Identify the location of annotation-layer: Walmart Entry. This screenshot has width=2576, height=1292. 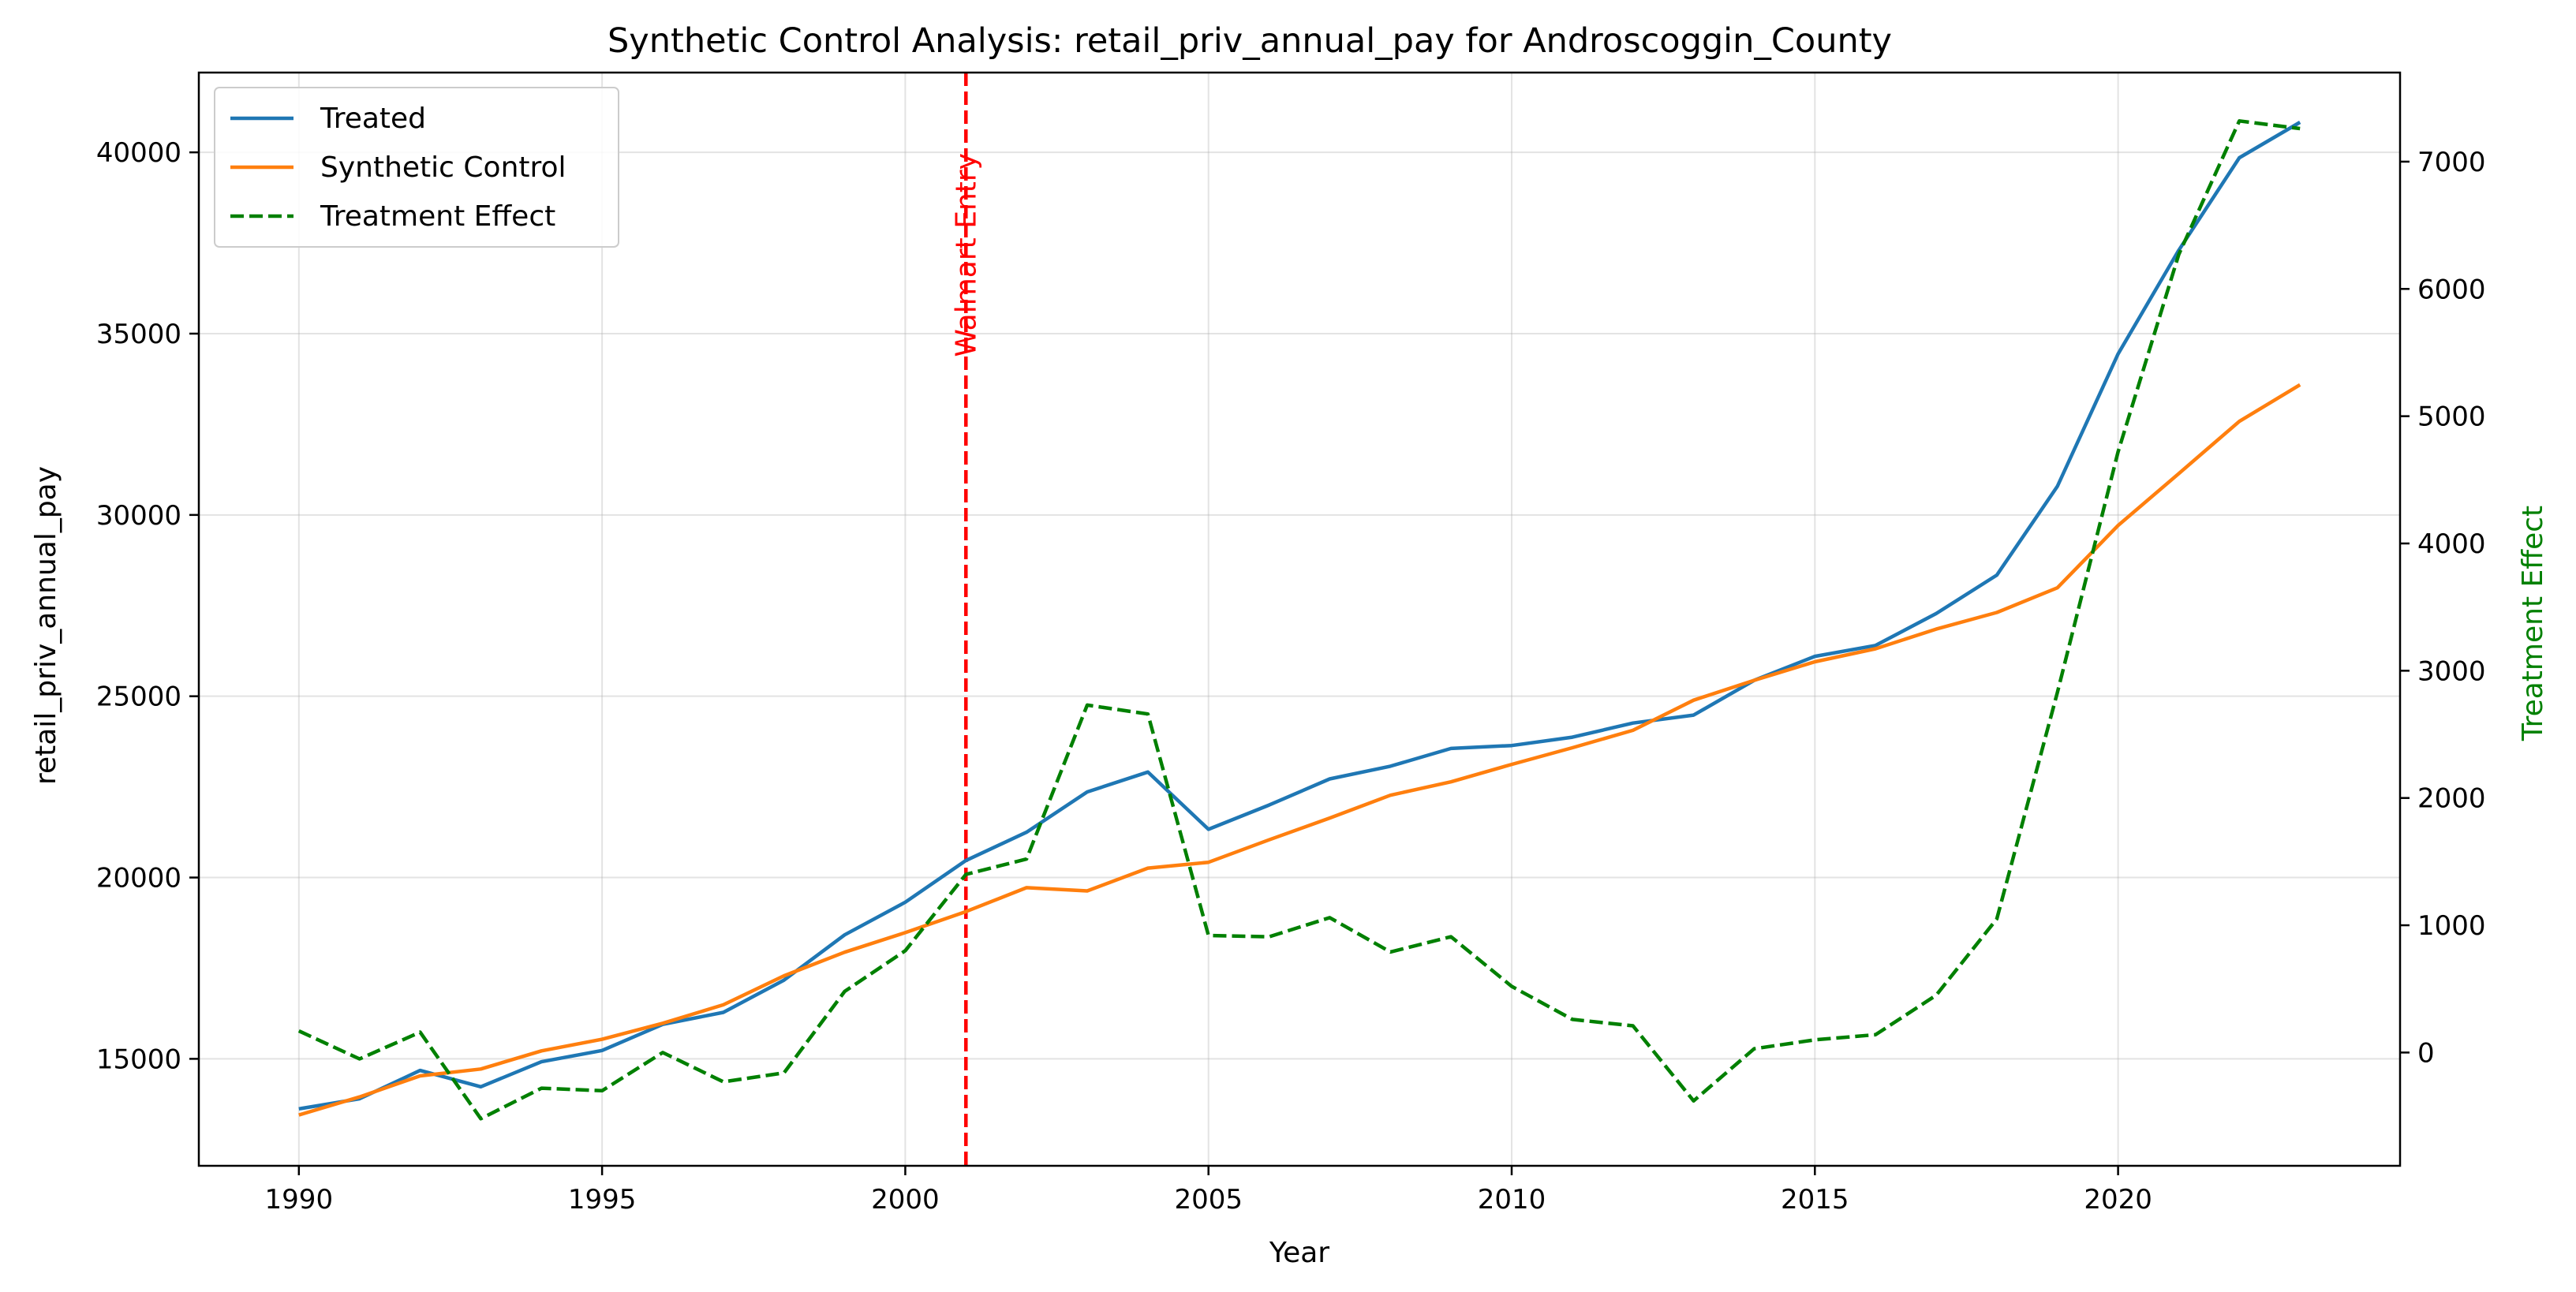
(966, 255).